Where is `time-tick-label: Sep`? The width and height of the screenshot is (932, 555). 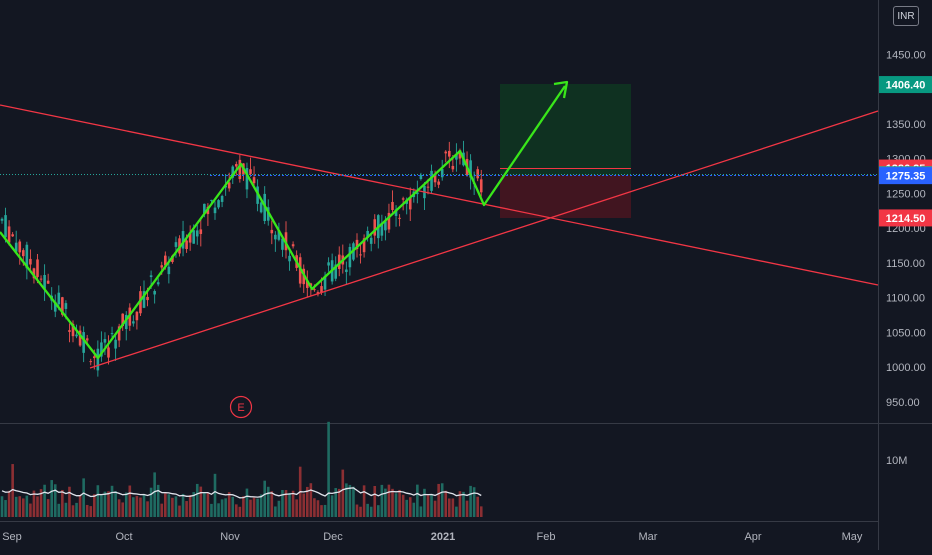 time-tick-label: Sep is located at coordinates (12, 537).